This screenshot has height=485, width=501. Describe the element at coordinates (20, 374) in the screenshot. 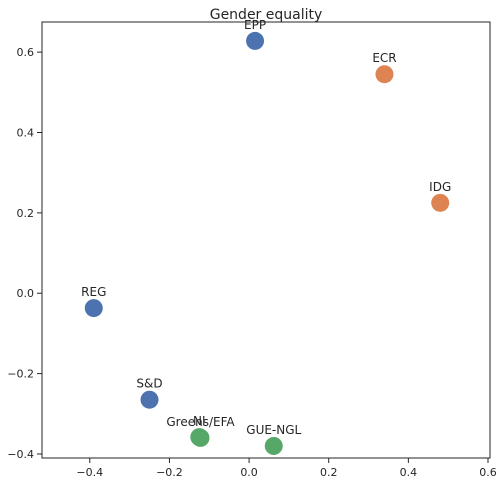

I see `y-tick-label: −0.2` at that location.